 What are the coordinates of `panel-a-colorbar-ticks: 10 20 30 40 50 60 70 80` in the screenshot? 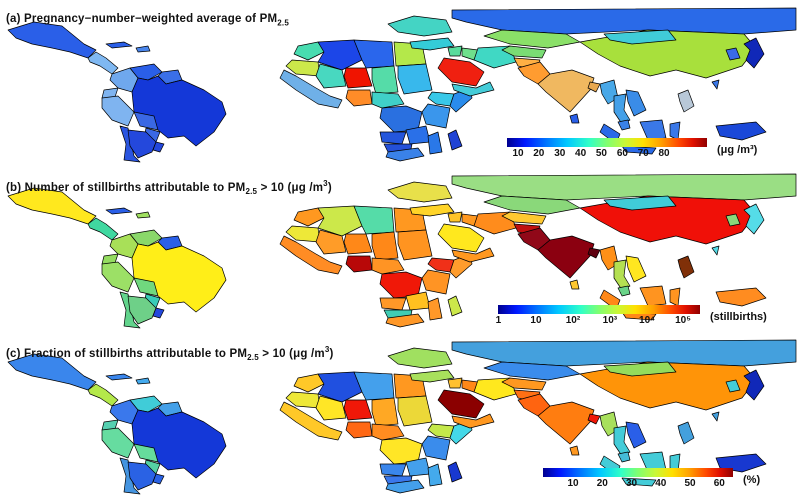 It's located at (607, 153).